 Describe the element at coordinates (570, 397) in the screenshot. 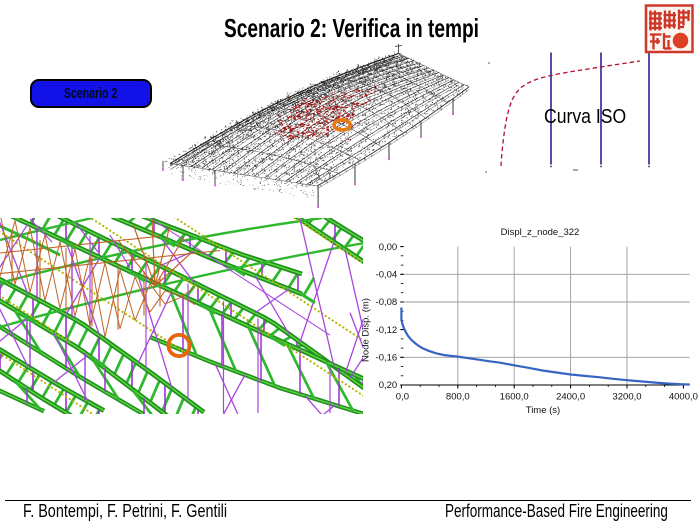

I see `svg-text: 2400,0` at that location.